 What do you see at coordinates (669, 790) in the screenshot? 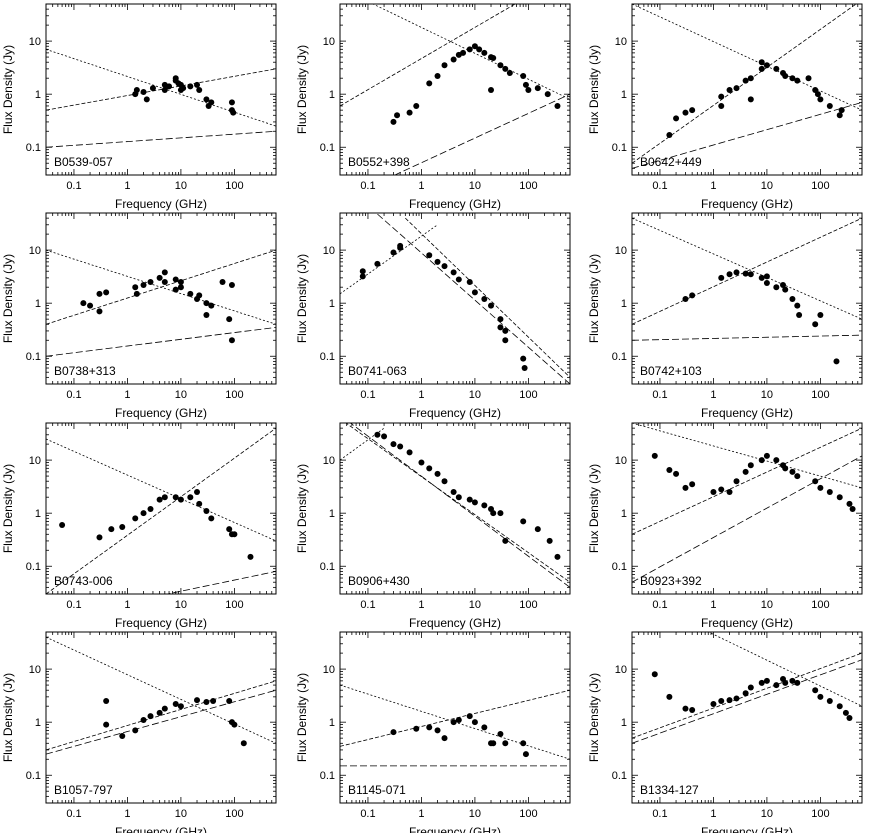
I see `source-name: B1334-127` at bounding box center [669, 790].